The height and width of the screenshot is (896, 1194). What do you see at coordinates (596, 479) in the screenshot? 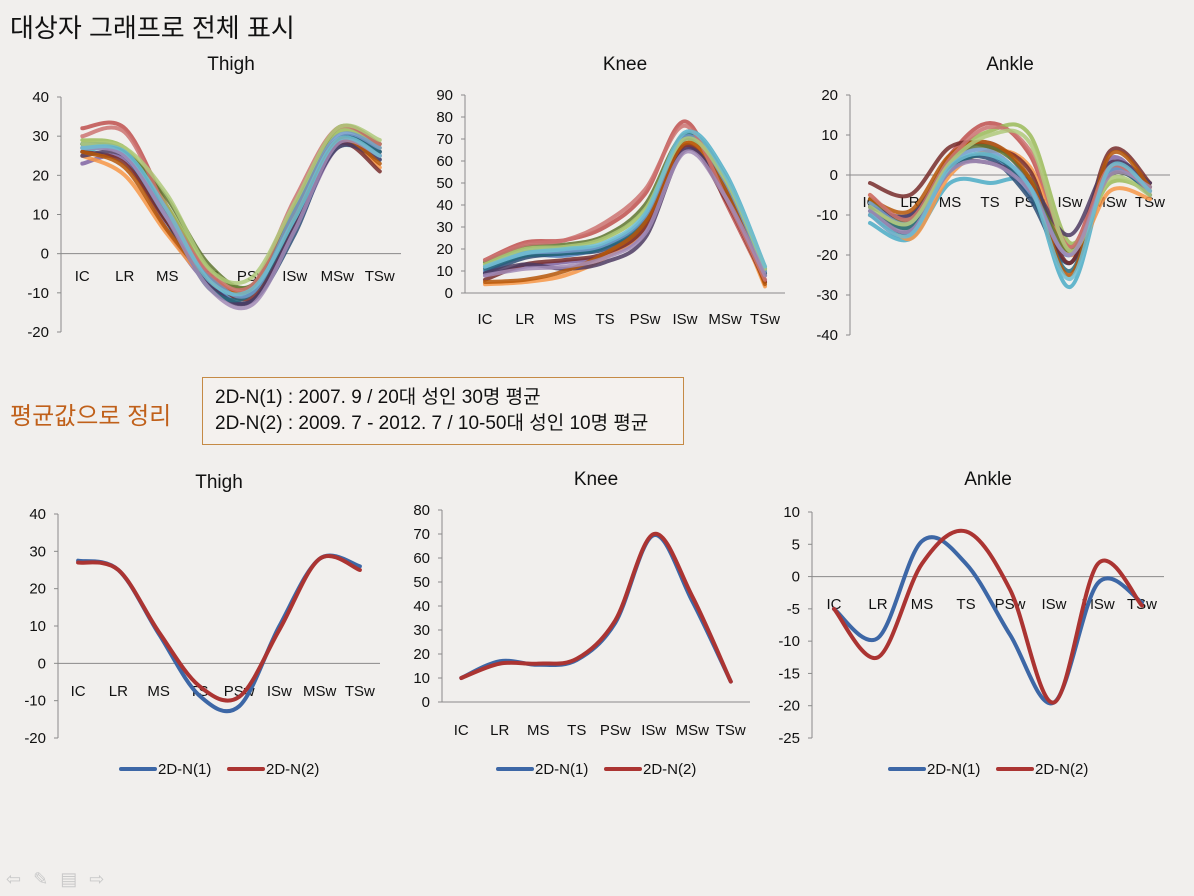
I see `chart-title: Knee` at bounding box center [596, 479].